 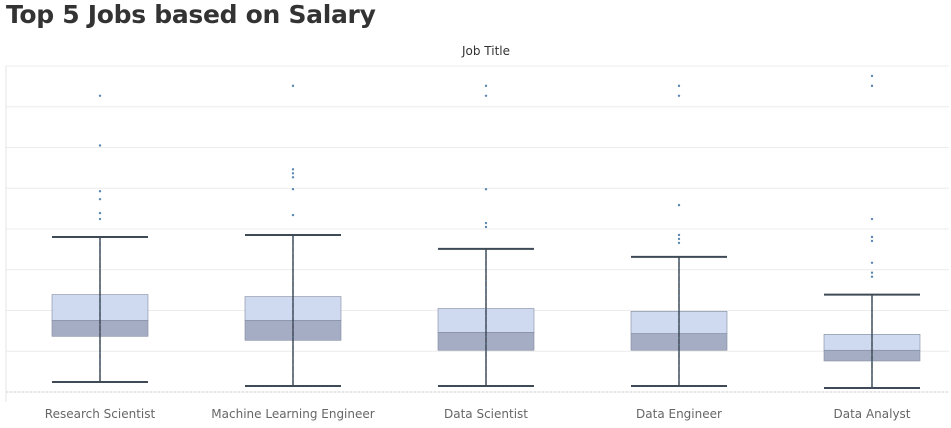 I want to click on category-label: Data Engineer, so click(x=679, y=414).